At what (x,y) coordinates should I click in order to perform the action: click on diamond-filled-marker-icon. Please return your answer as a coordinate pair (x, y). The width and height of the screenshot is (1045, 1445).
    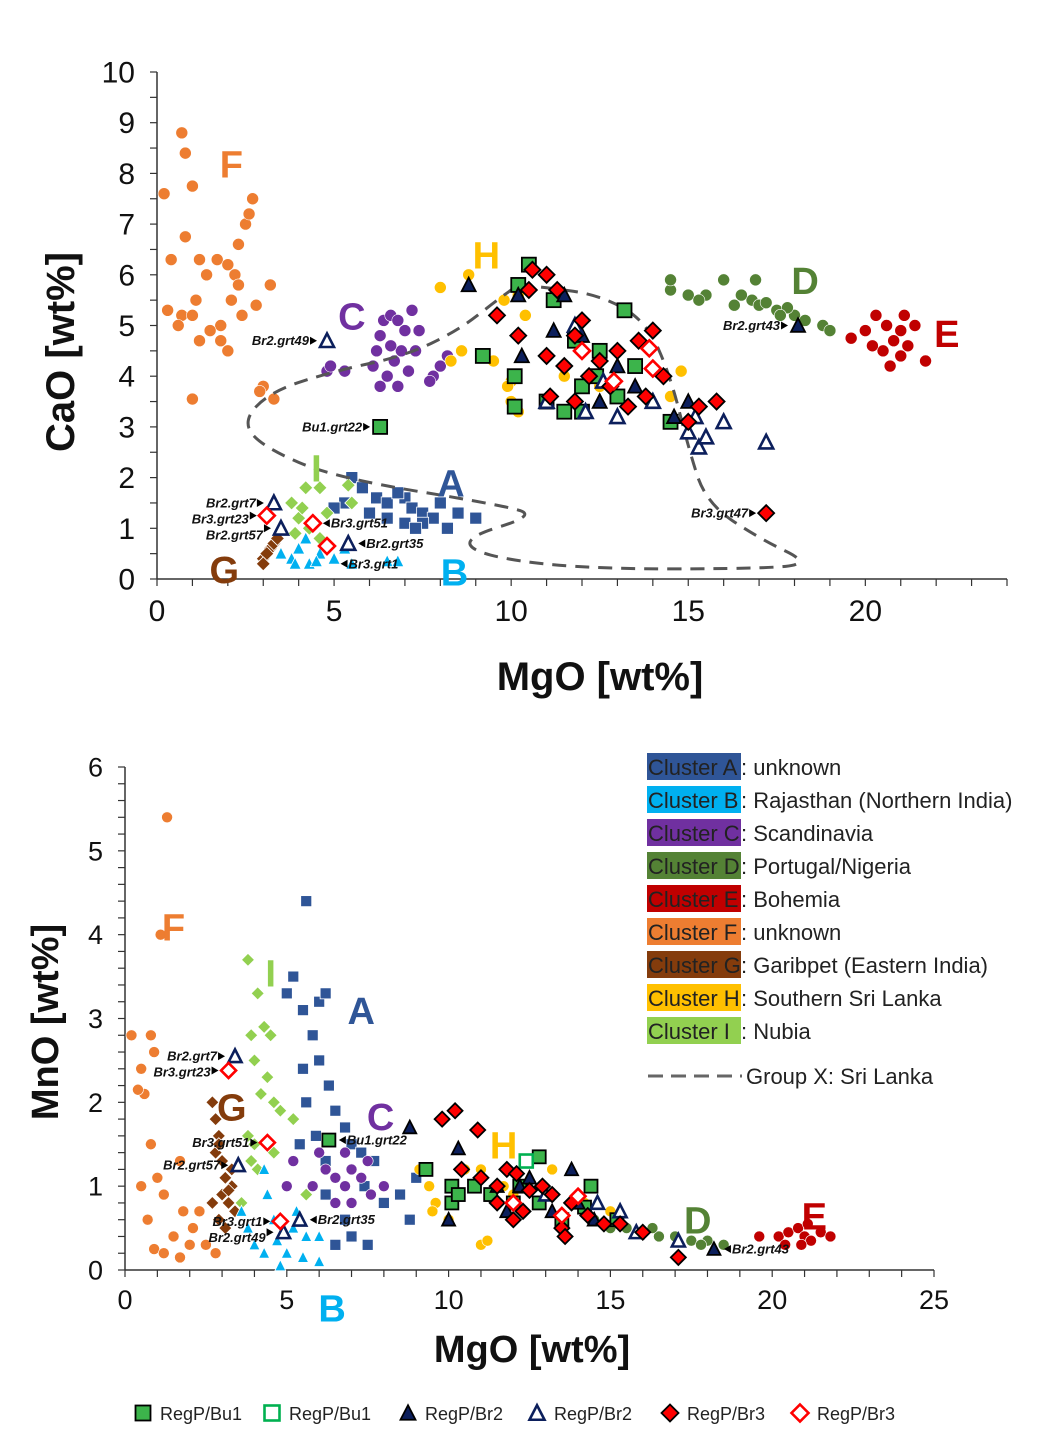
    Looking at the image, I should click on (670, 1413).